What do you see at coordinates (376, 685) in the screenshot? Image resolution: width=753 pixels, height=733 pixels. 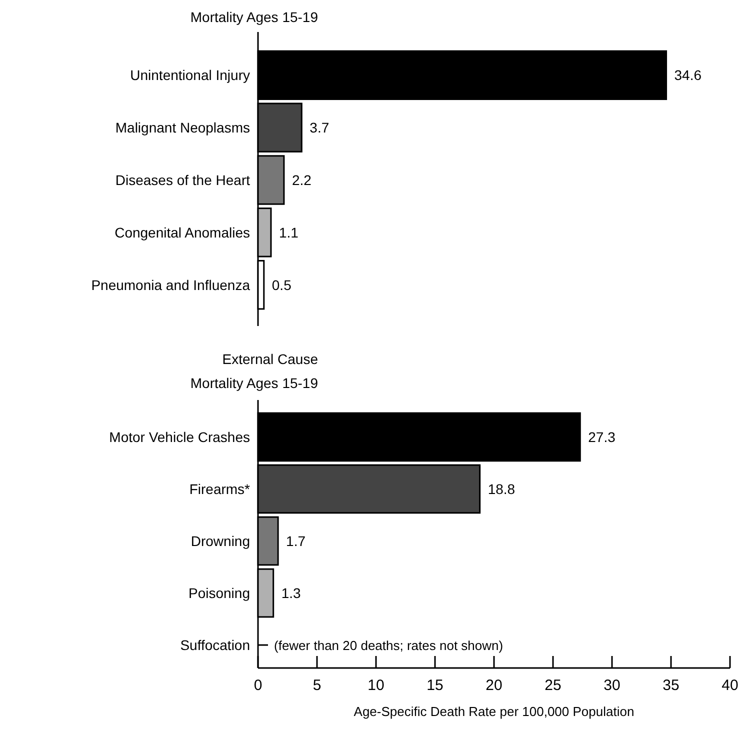 I see `x-tick-label: 10` at bounding box center [376, 685].